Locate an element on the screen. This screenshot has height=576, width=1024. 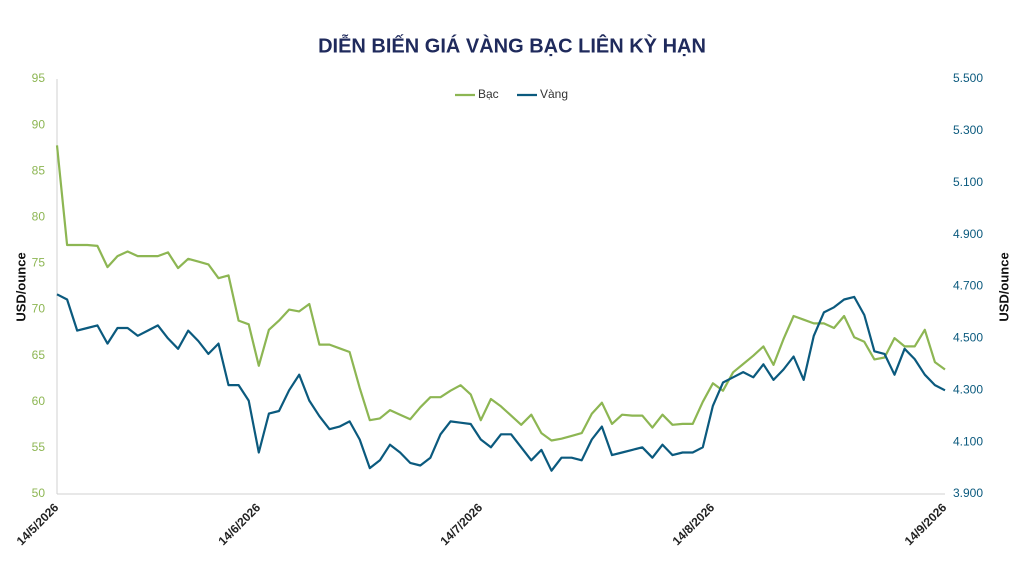
y2-tick-label: 5.500 is located at coordinates (968, 78).